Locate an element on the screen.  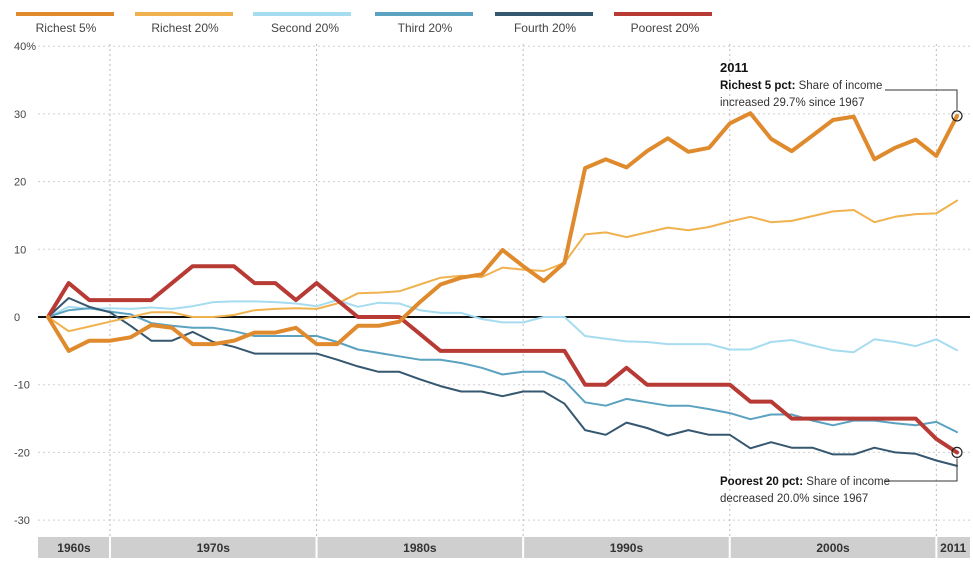
annotation-top-line2: increased 29.7% since 1967 is located at coordinates (792, 103).